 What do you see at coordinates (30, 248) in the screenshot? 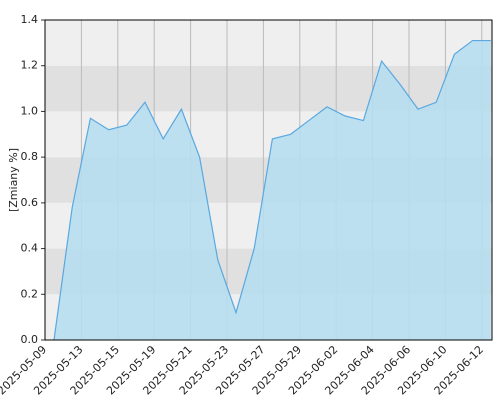
I see `y-tick-label: 0.4` at bounding box center [30, 248].